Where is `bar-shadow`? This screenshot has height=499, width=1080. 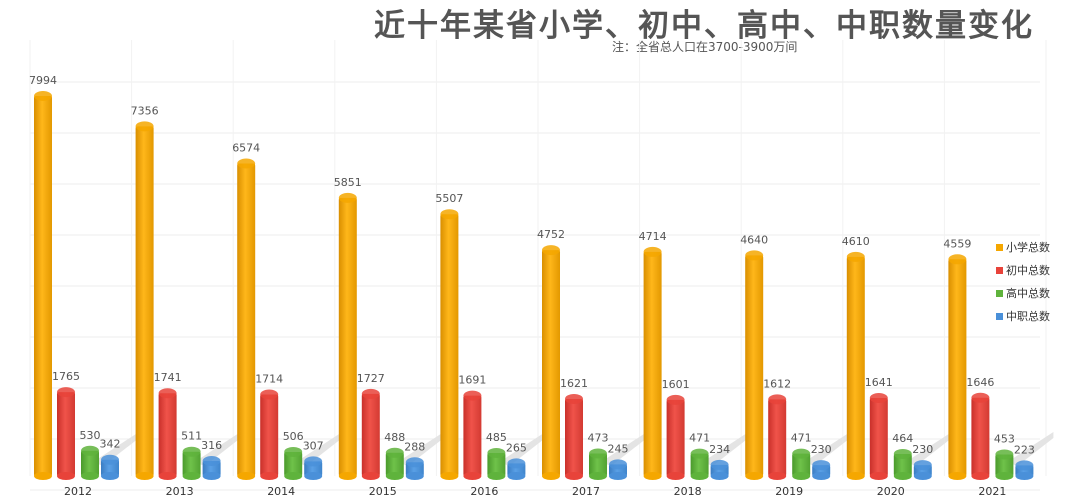
bar-shadow is located at coordinates (624, 449).